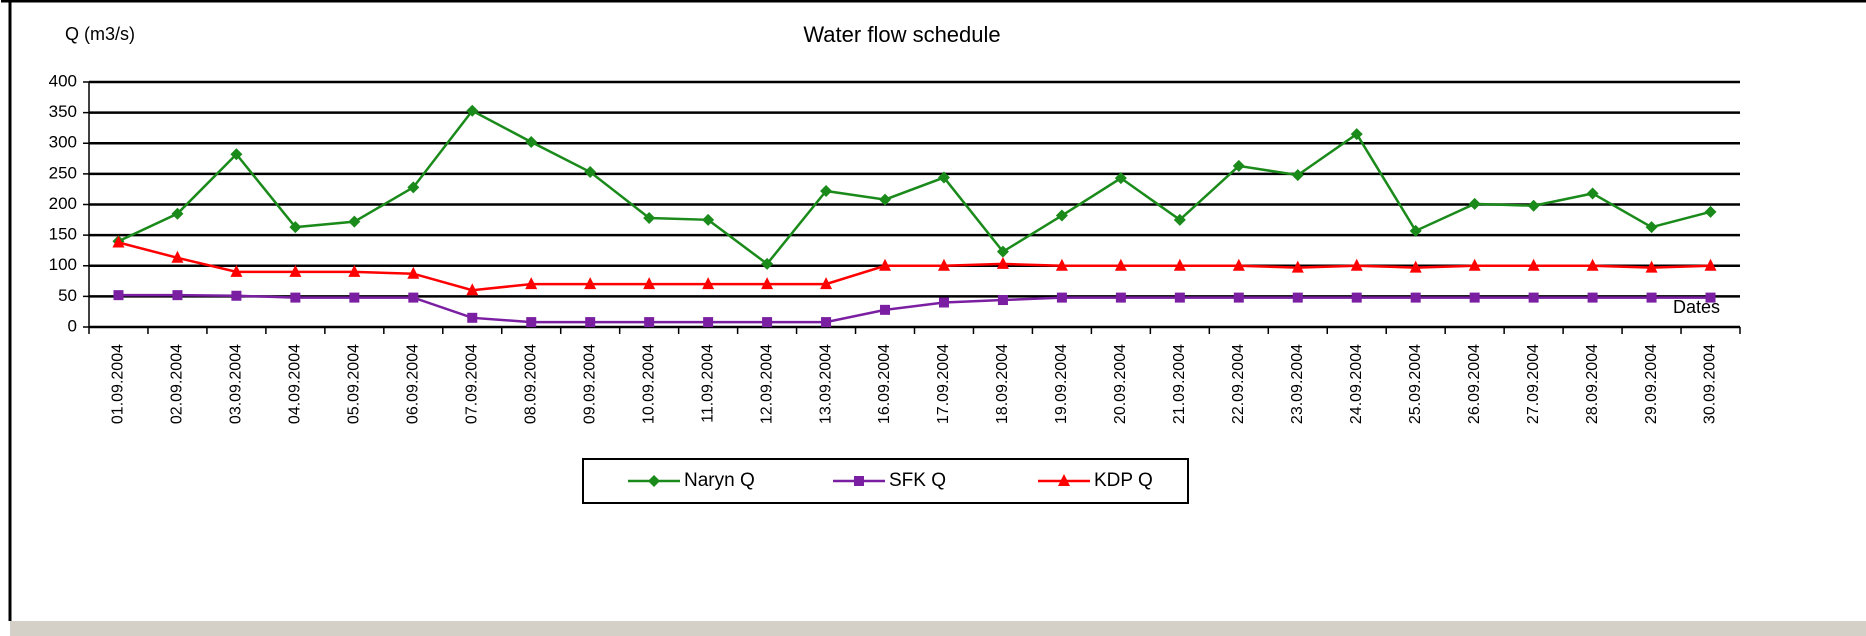 The image size is (1866, 636). What do you see at coordinates (63, 142) in the screenshot?
I see `y-tick-label: 300` at bounding box center [63, 142].